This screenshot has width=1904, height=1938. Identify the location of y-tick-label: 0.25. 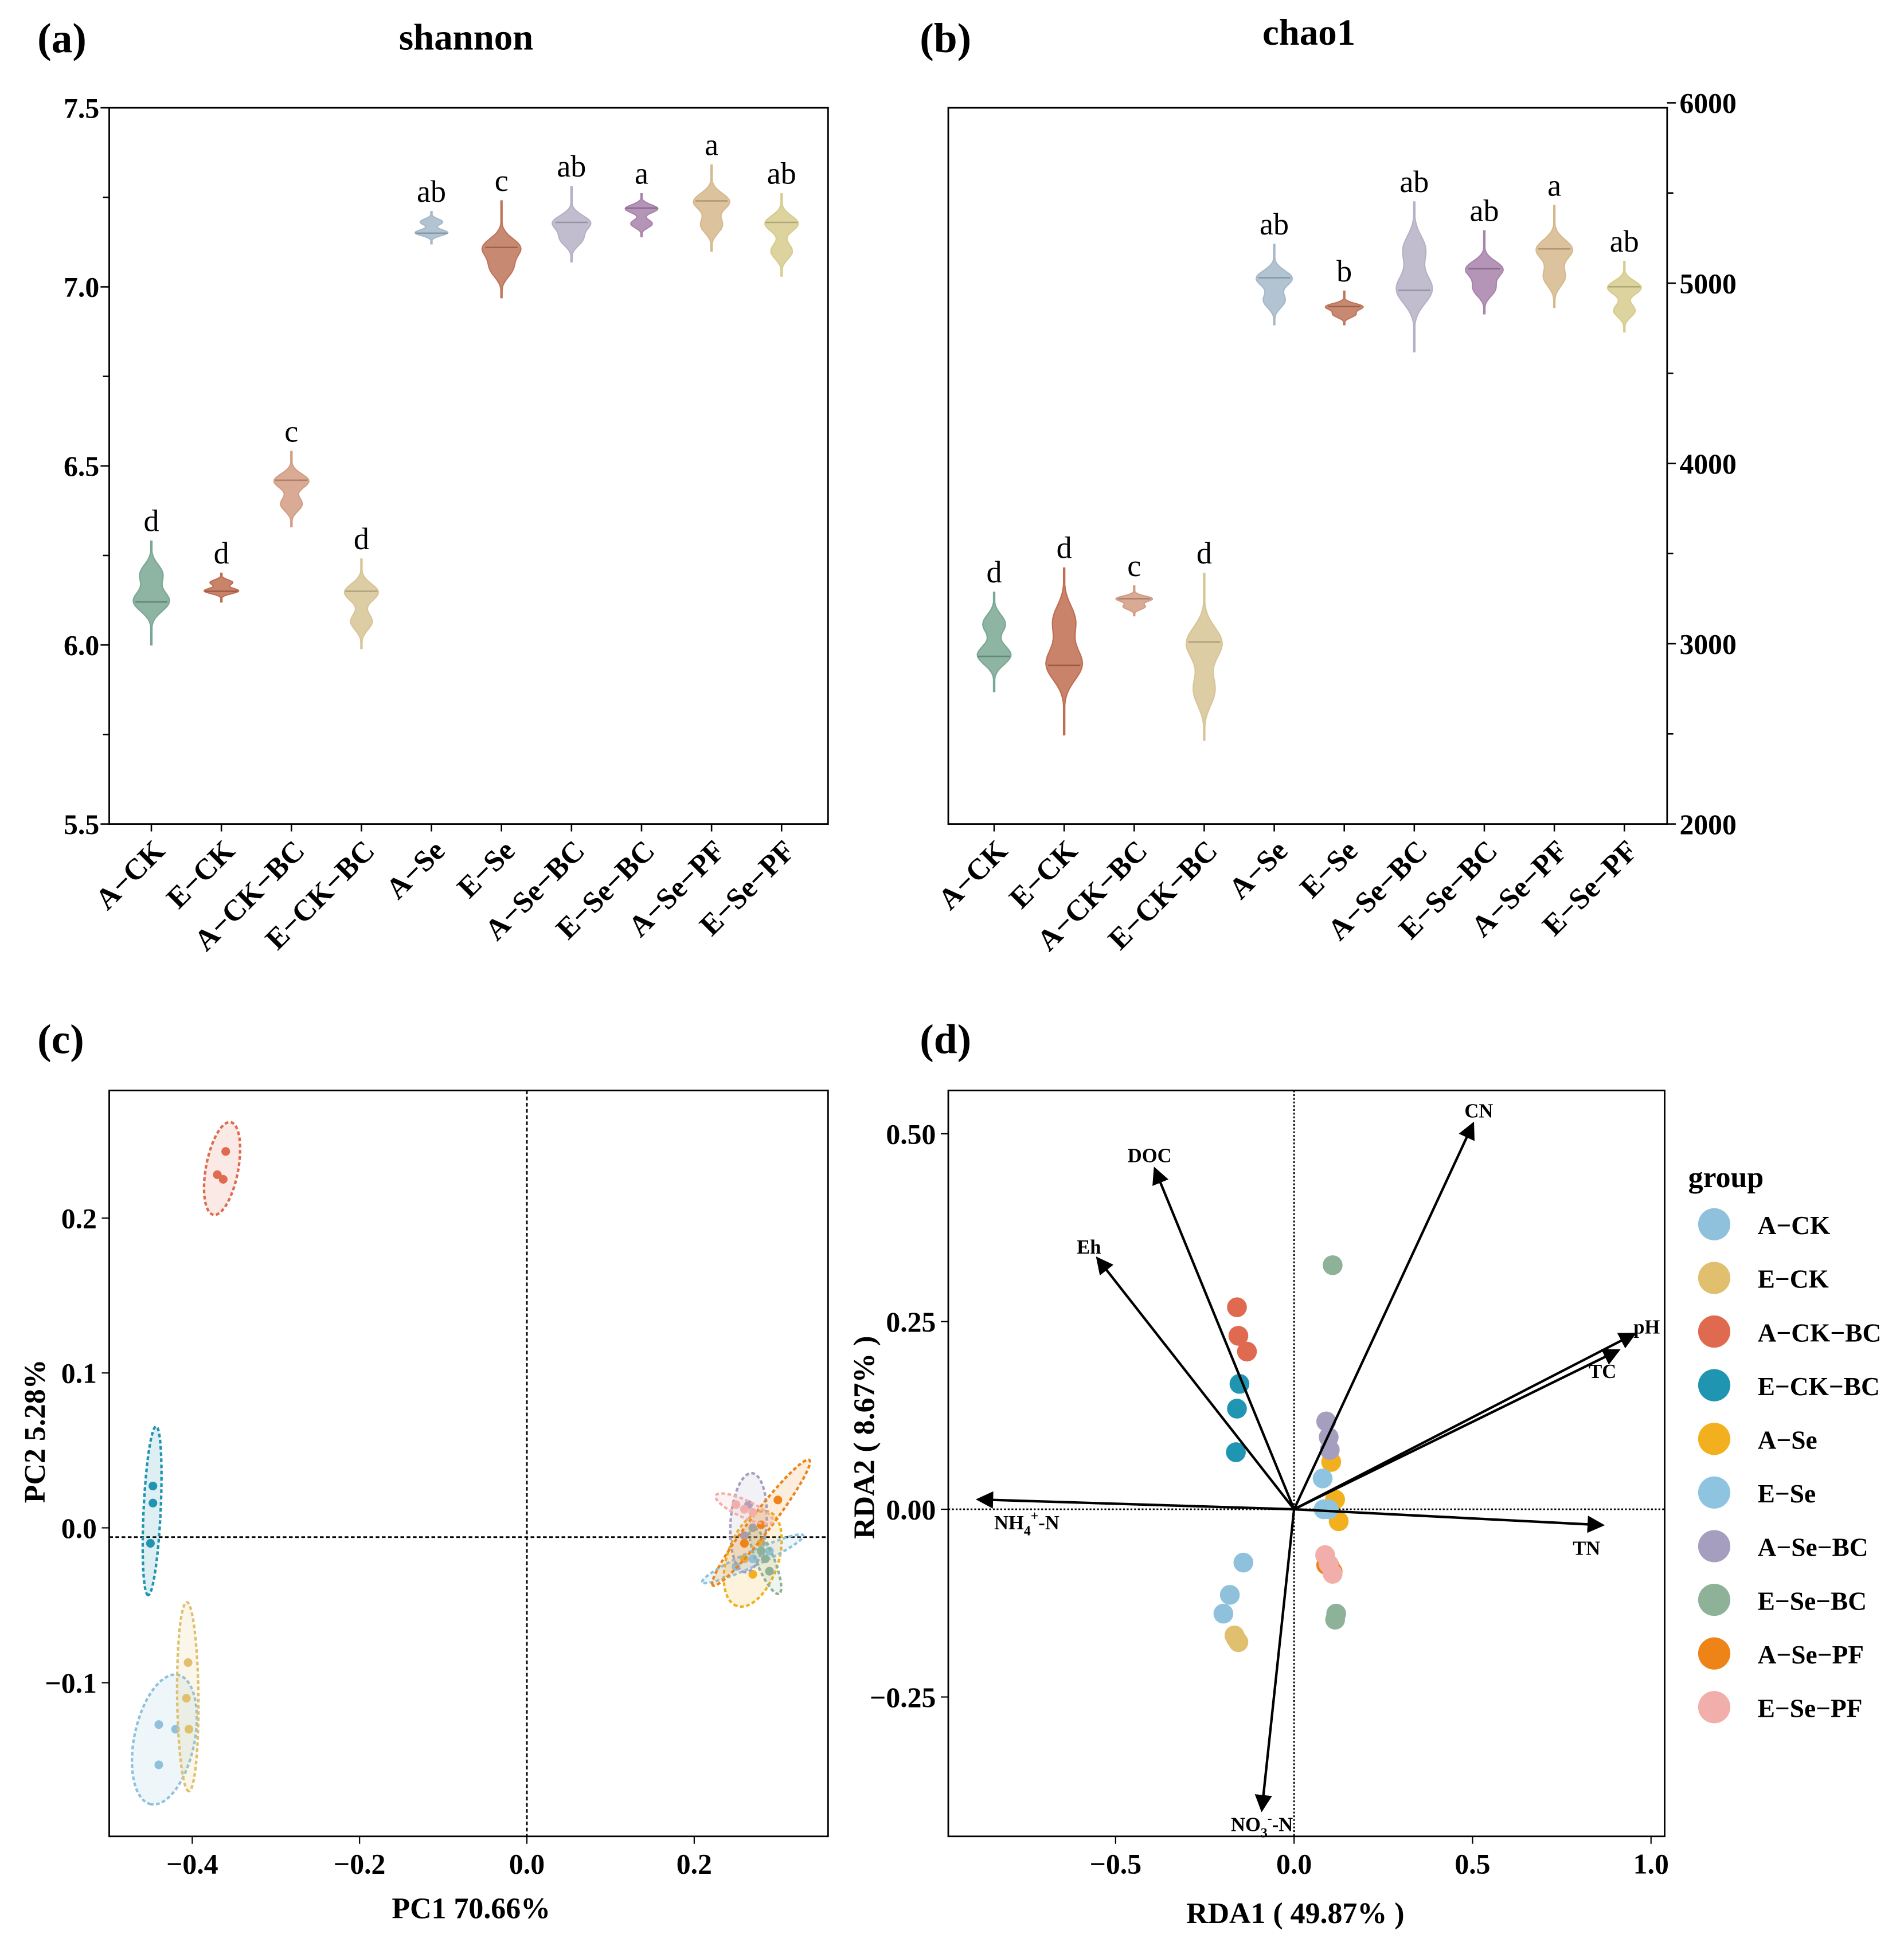
(911, 1322).